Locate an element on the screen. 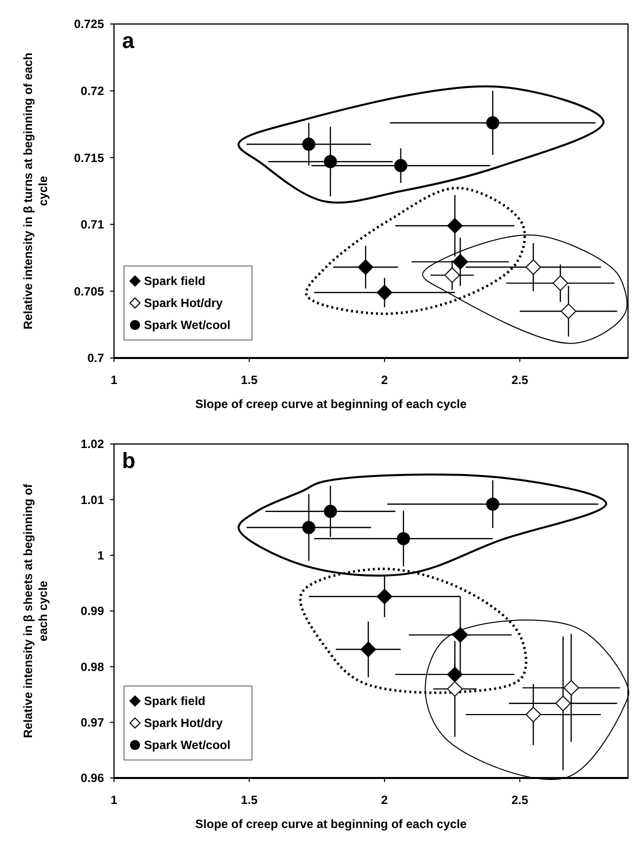 The height and width of the screenshot is (855, 642). y-tick-label: 1.02 is located at coordinates (92, 444).